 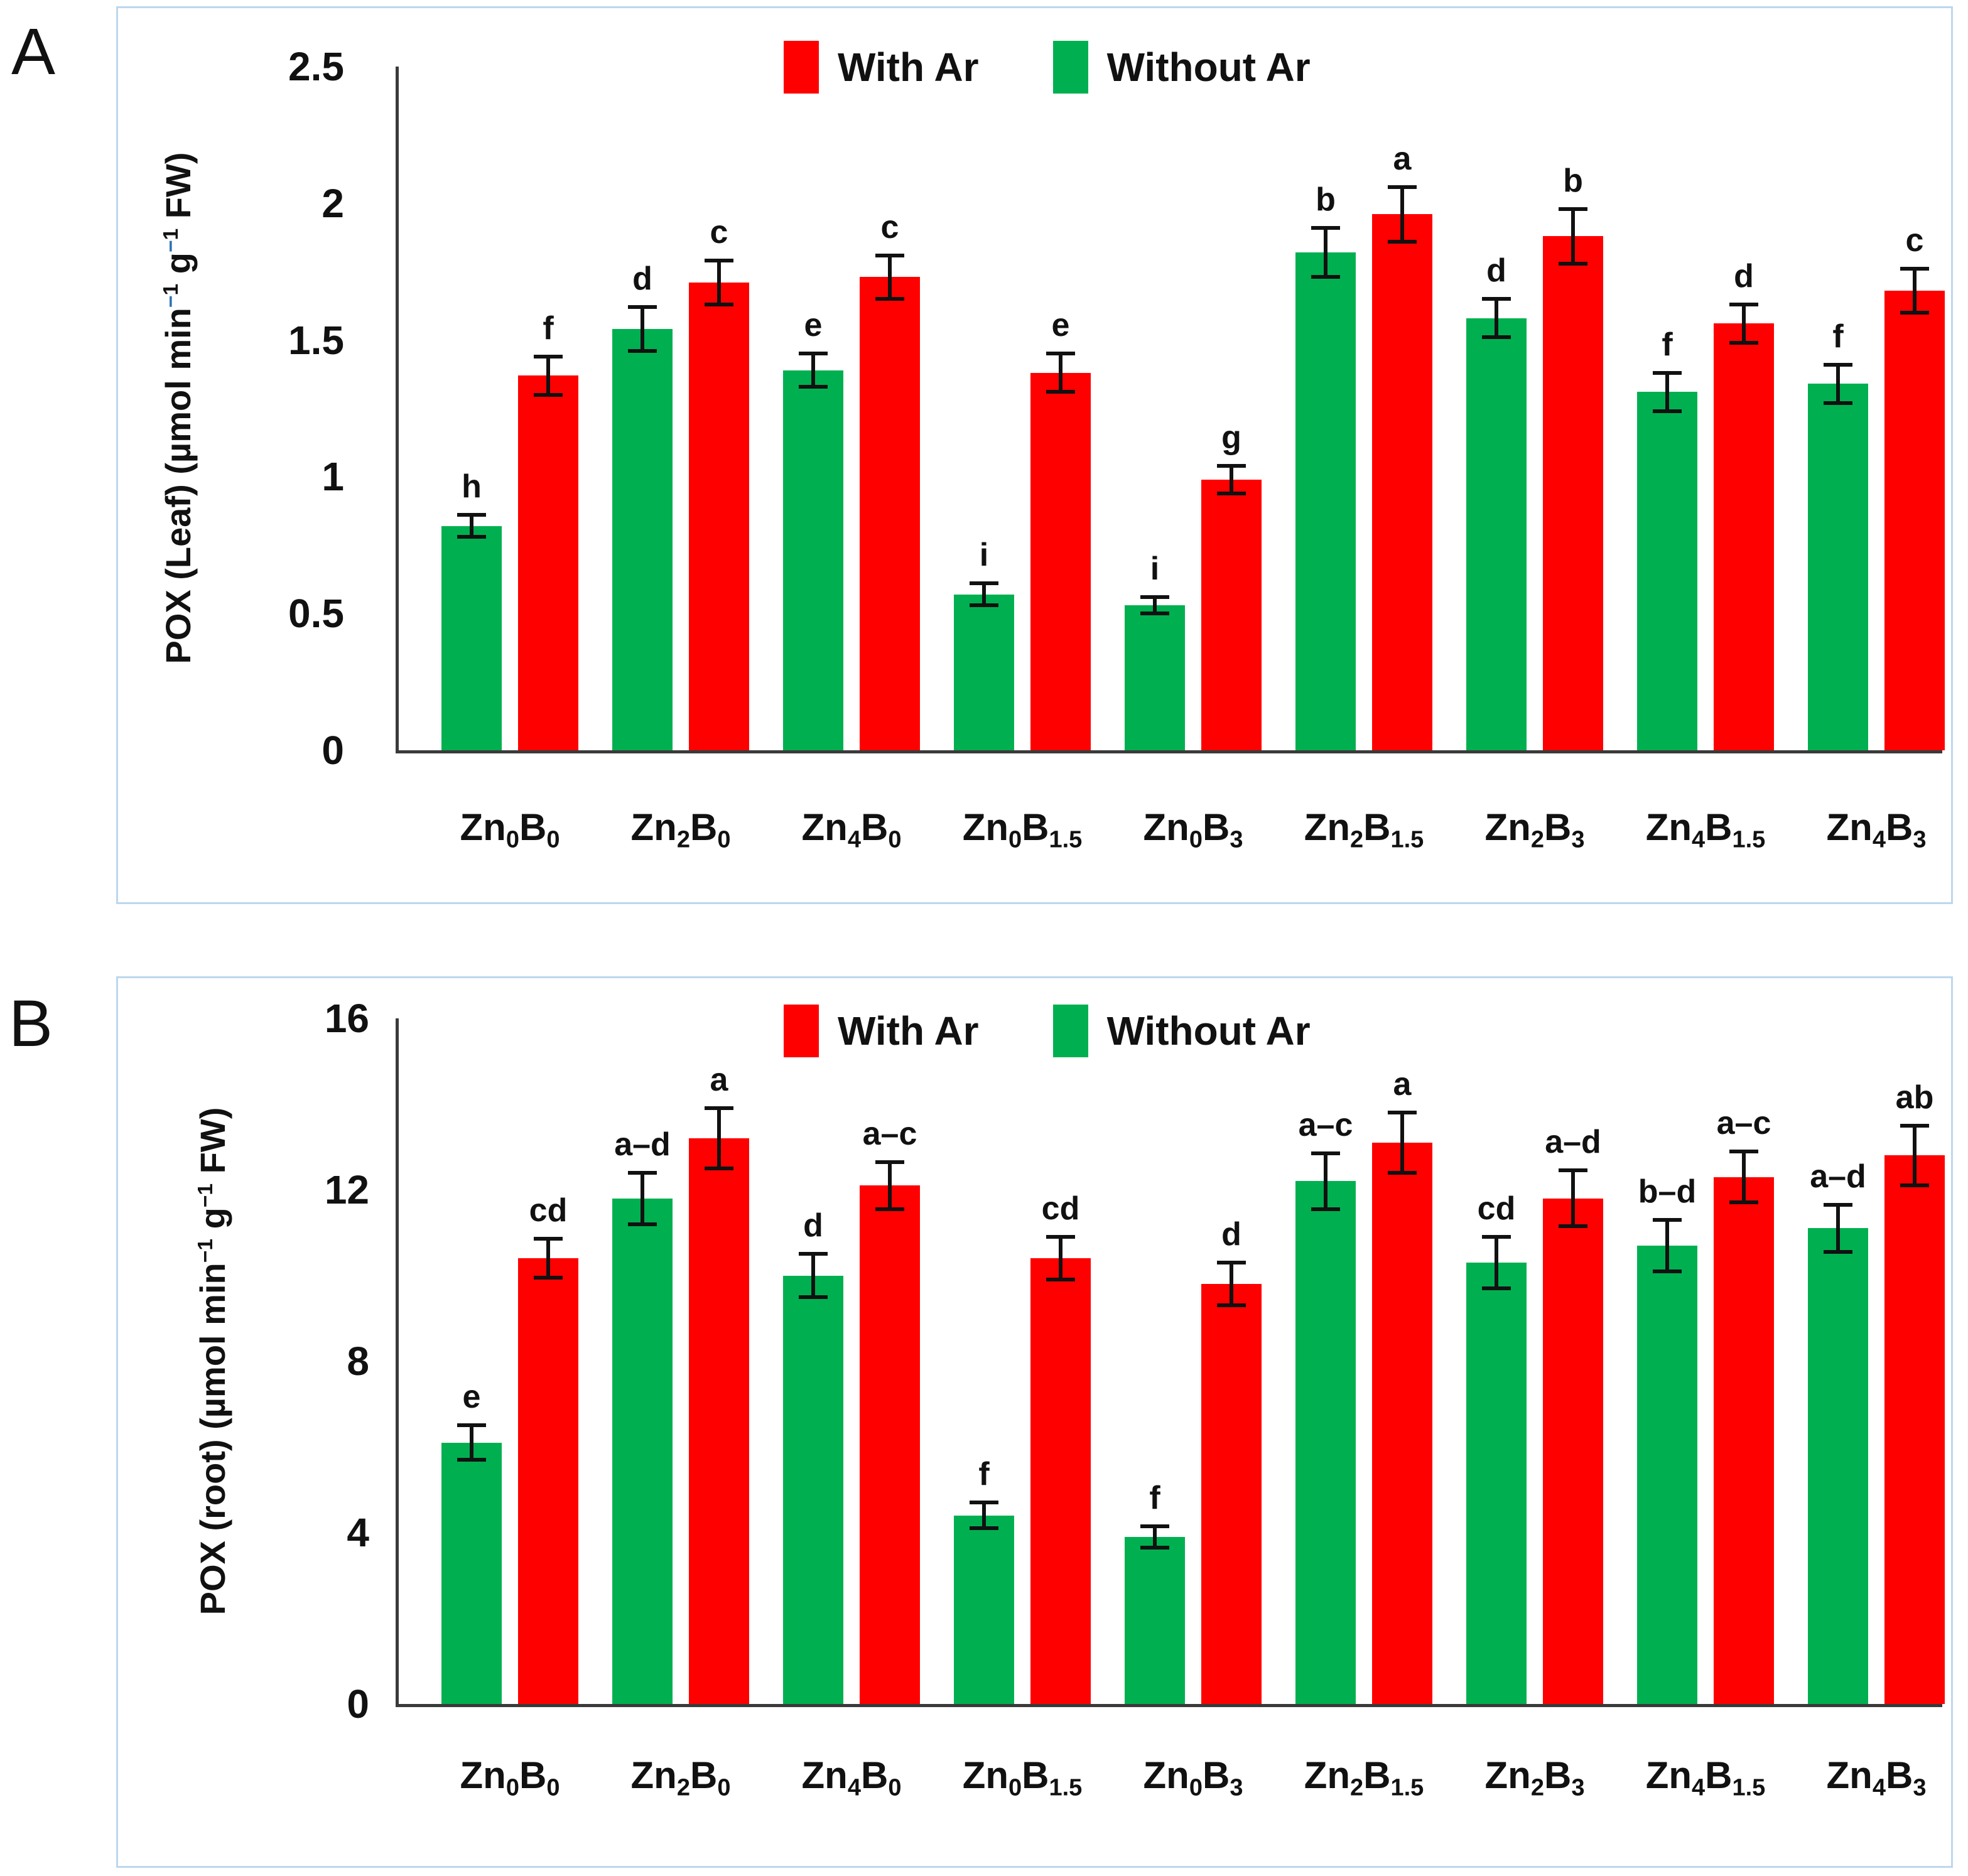 I want to click on significance-letter: d, so click(x=1231, y=1234).